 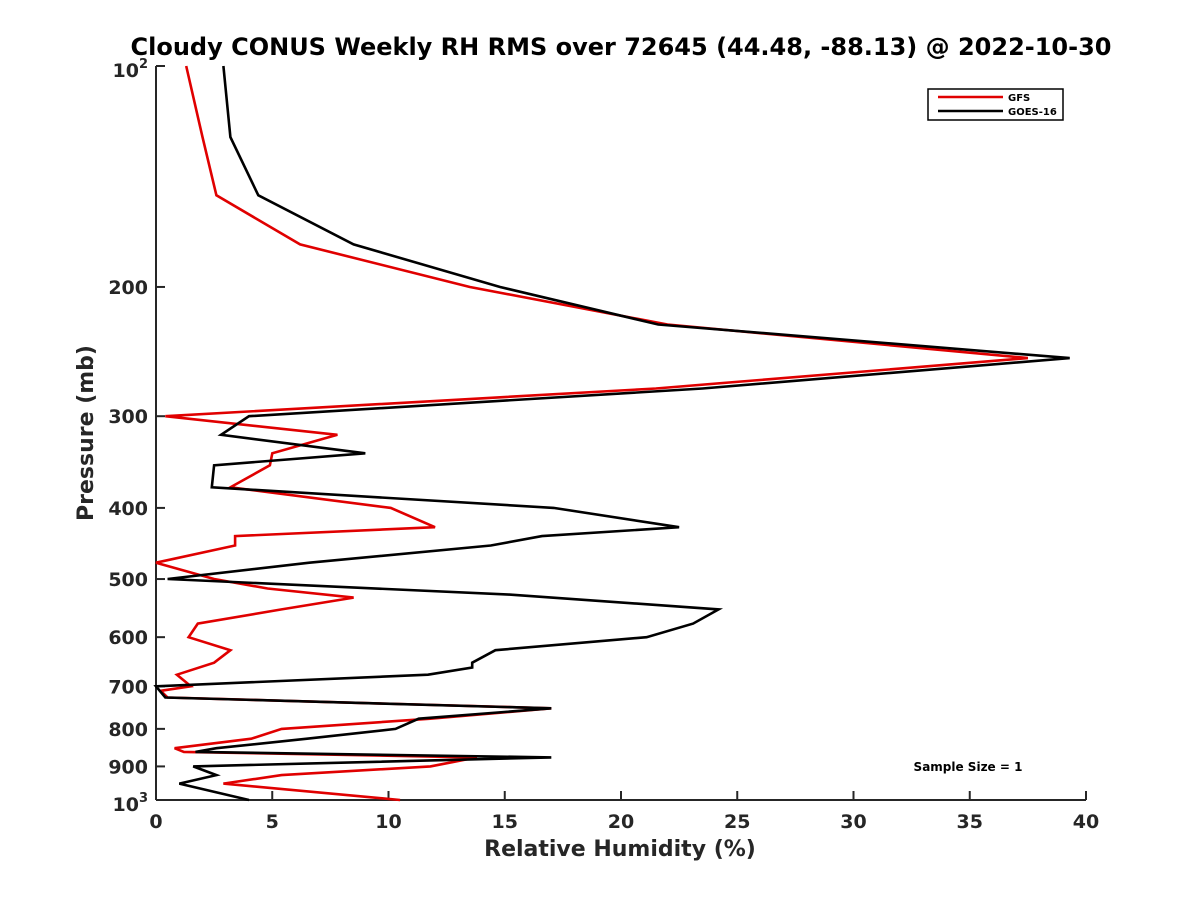 What do you see at coordinates (1086, 822) in the screenshot?
I see `x-tick-label: 40` at bounding box center [1086, 822].